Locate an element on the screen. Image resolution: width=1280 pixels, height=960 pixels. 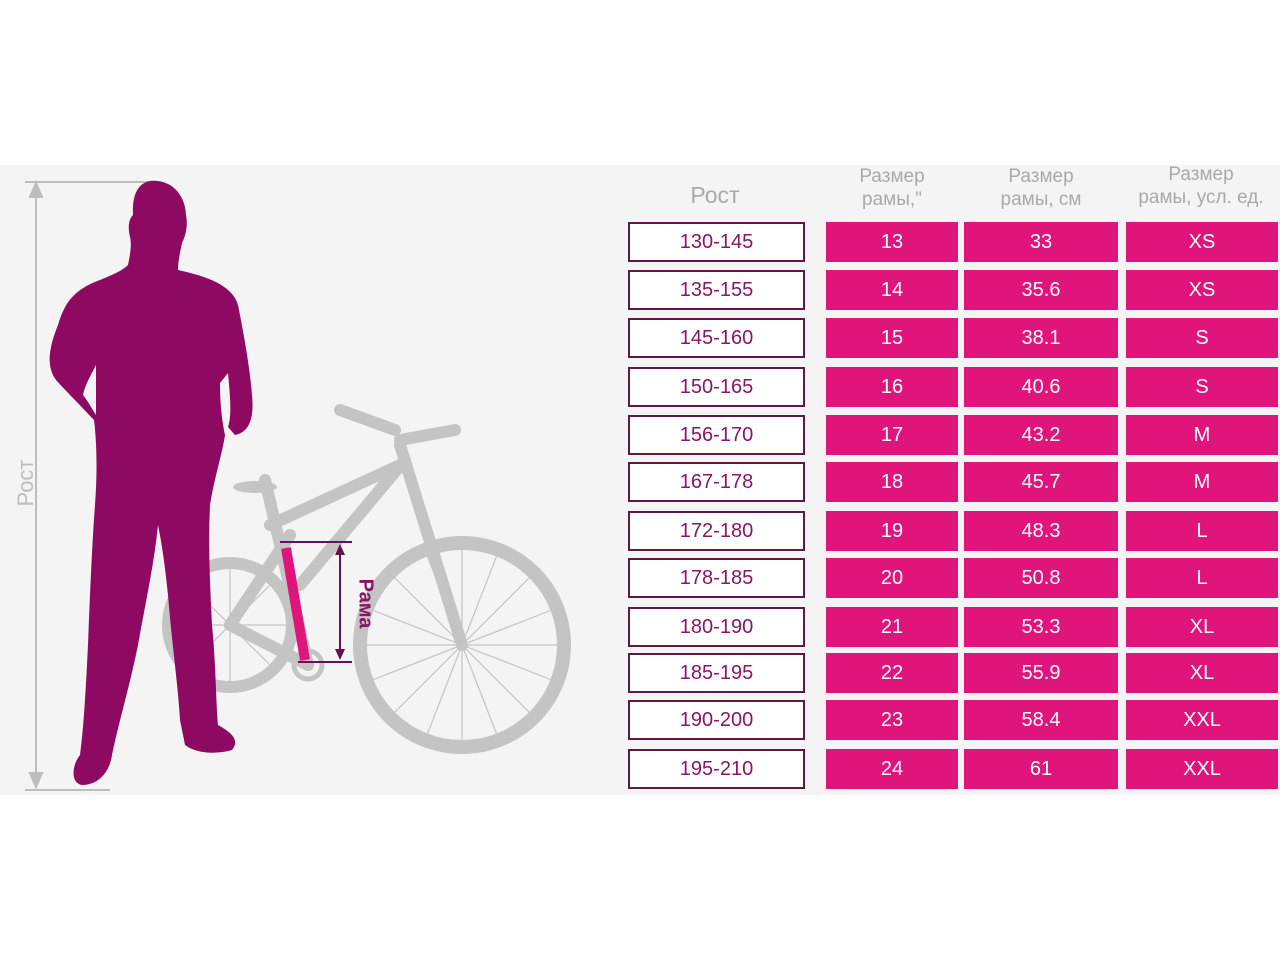
header-frame-size: Размер рамы, усл. ед. is located at coordinates (1200, 186).